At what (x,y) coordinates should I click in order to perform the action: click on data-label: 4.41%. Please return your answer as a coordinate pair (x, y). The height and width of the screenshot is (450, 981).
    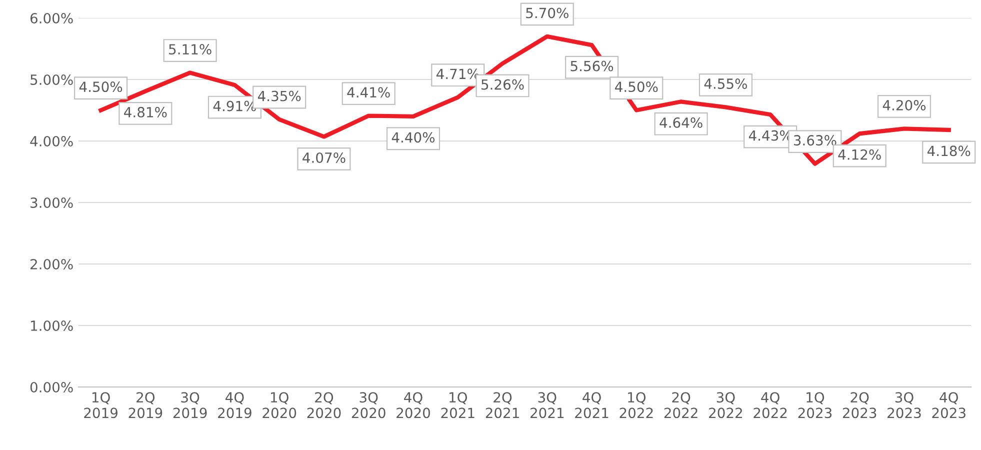
    Looking at the image, I should click on (368, 92).